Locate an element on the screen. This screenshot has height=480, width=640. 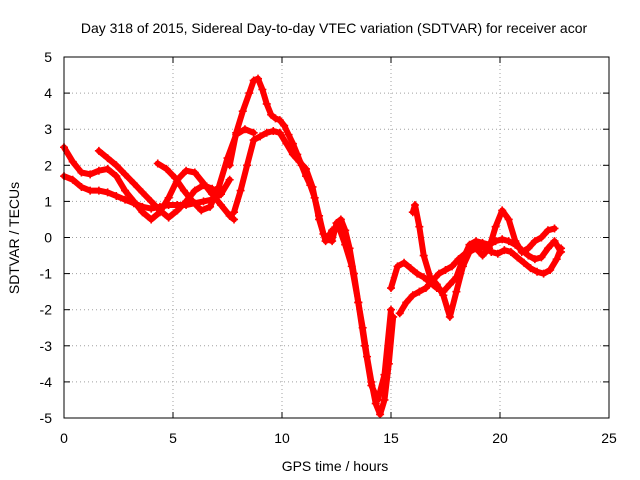
y-tick-label: -3 is located at coordinates (46, 346).